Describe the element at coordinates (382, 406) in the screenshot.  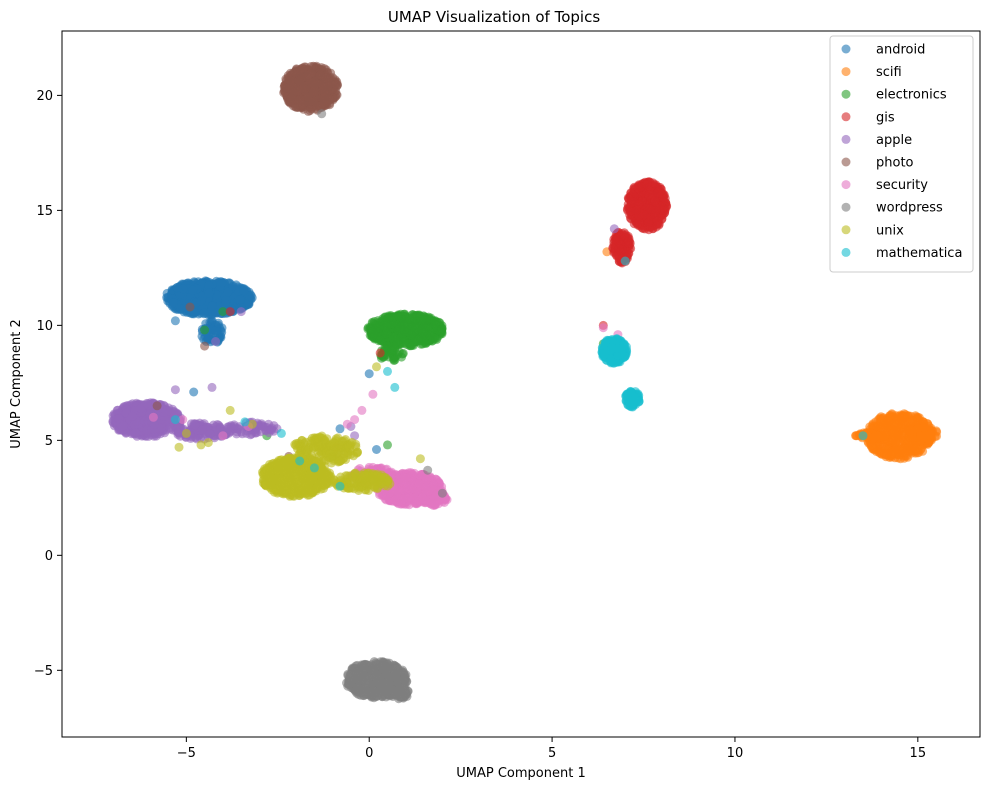
I see `series-wordpress` at that location.